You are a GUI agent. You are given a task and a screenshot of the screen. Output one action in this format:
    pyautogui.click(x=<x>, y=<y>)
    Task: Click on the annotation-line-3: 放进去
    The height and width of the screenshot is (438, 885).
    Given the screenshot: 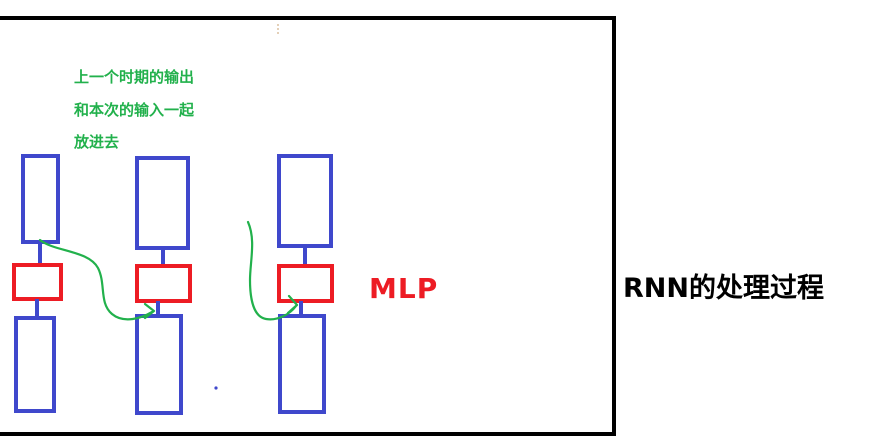 What is the action you would take?
    pyautogui.click(x=97, y=142)
    